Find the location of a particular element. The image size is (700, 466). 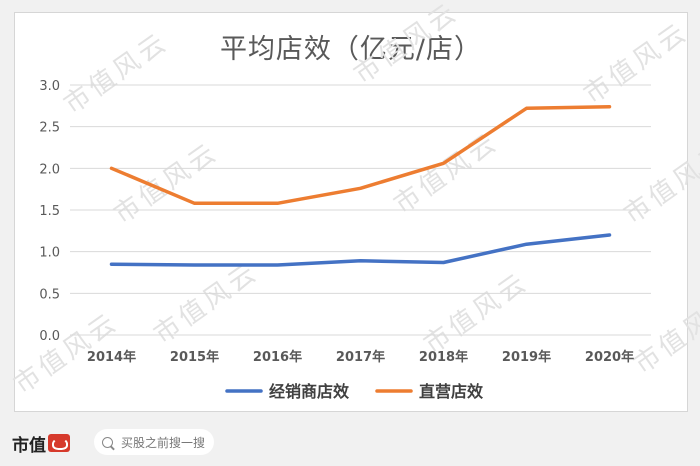

x-tick-label: 2017年 is located at coordinates (360, 357).